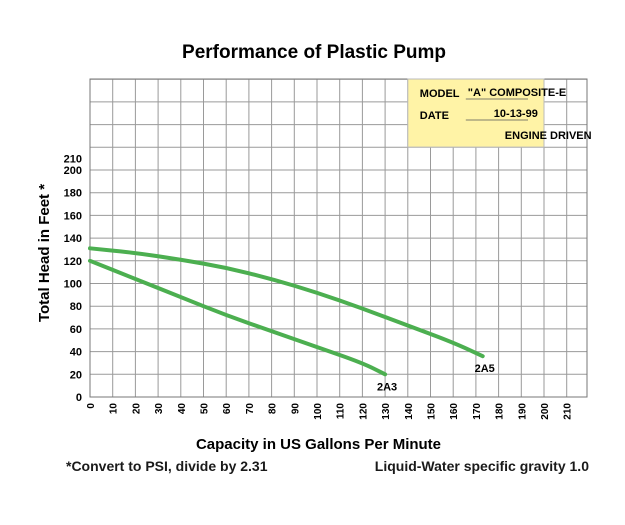  Describe the element at coordinates (295, 409) in the screenshot. I see `x-tick-label: 90` at that location.